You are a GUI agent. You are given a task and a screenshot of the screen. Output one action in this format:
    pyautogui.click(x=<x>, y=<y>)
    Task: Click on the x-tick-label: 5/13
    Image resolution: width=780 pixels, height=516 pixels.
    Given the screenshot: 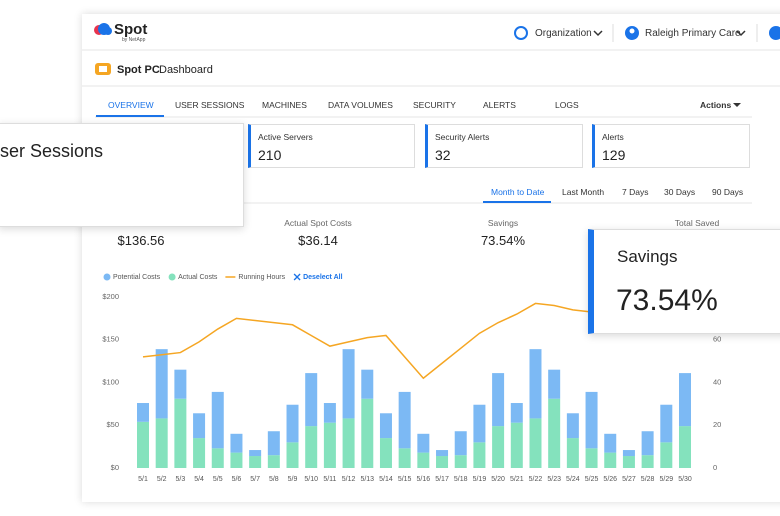 What is the action you would take?
    pyautogui.click(x=367, y=479)
    